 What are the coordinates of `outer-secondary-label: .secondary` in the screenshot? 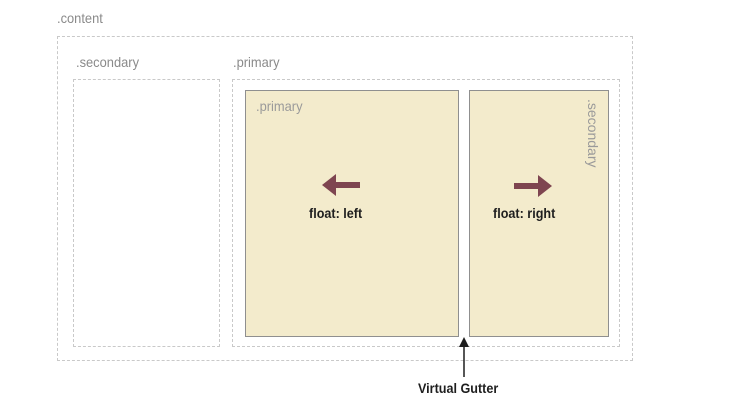 It's located at (108, 62).